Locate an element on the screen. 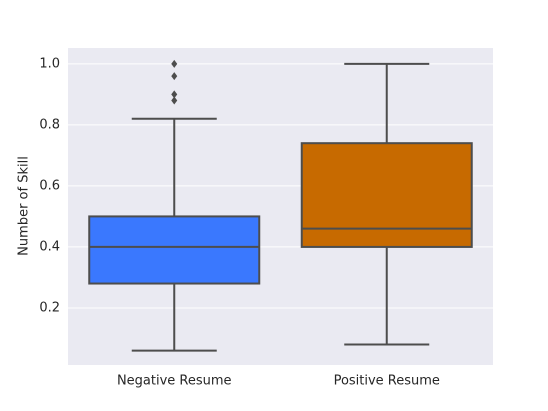 The height and width of the screenshot is (411, 548). x-tick-label: Negative Resume is located at coordinates (174, 381).